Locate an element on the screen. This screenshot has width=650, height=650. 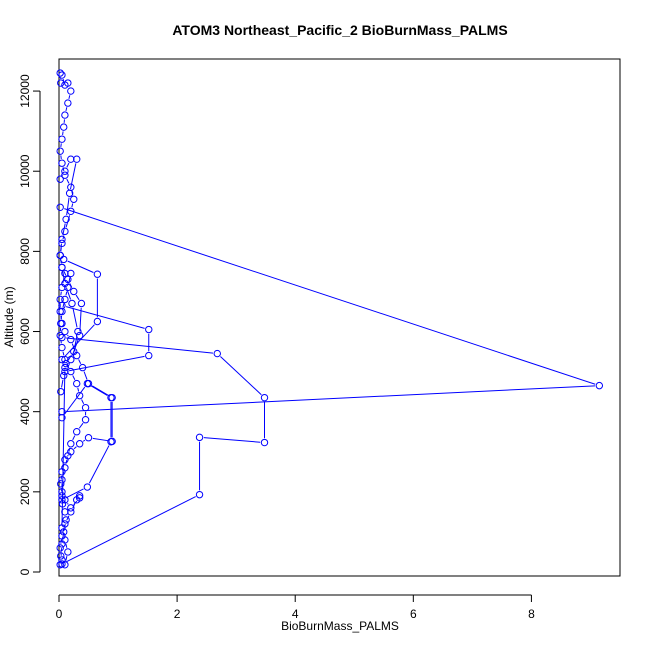
x-tick-label: 2 is located at coordinates (177, 614).